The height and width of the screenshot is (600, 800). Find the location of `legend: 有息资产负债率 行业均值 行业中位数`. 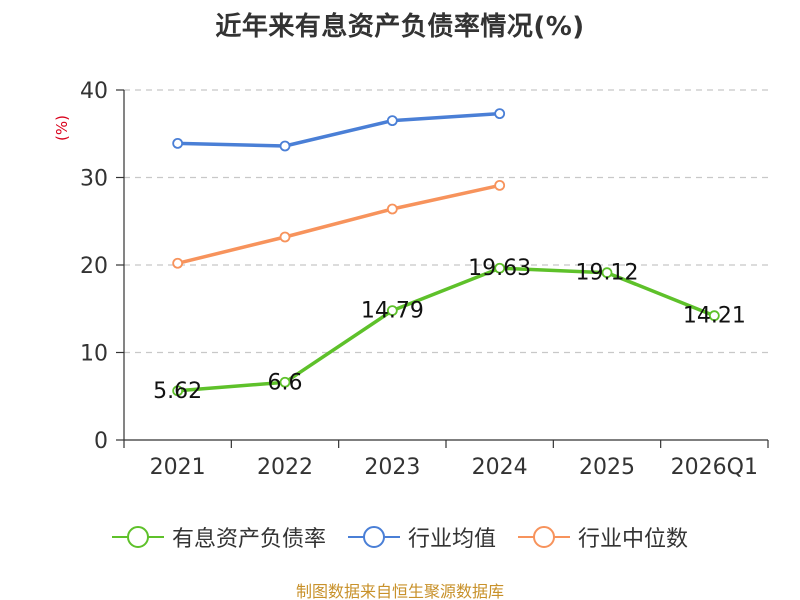

legend: 有息资产负债率 行业均值 行业中位数 is located at coordinates (400, 537).